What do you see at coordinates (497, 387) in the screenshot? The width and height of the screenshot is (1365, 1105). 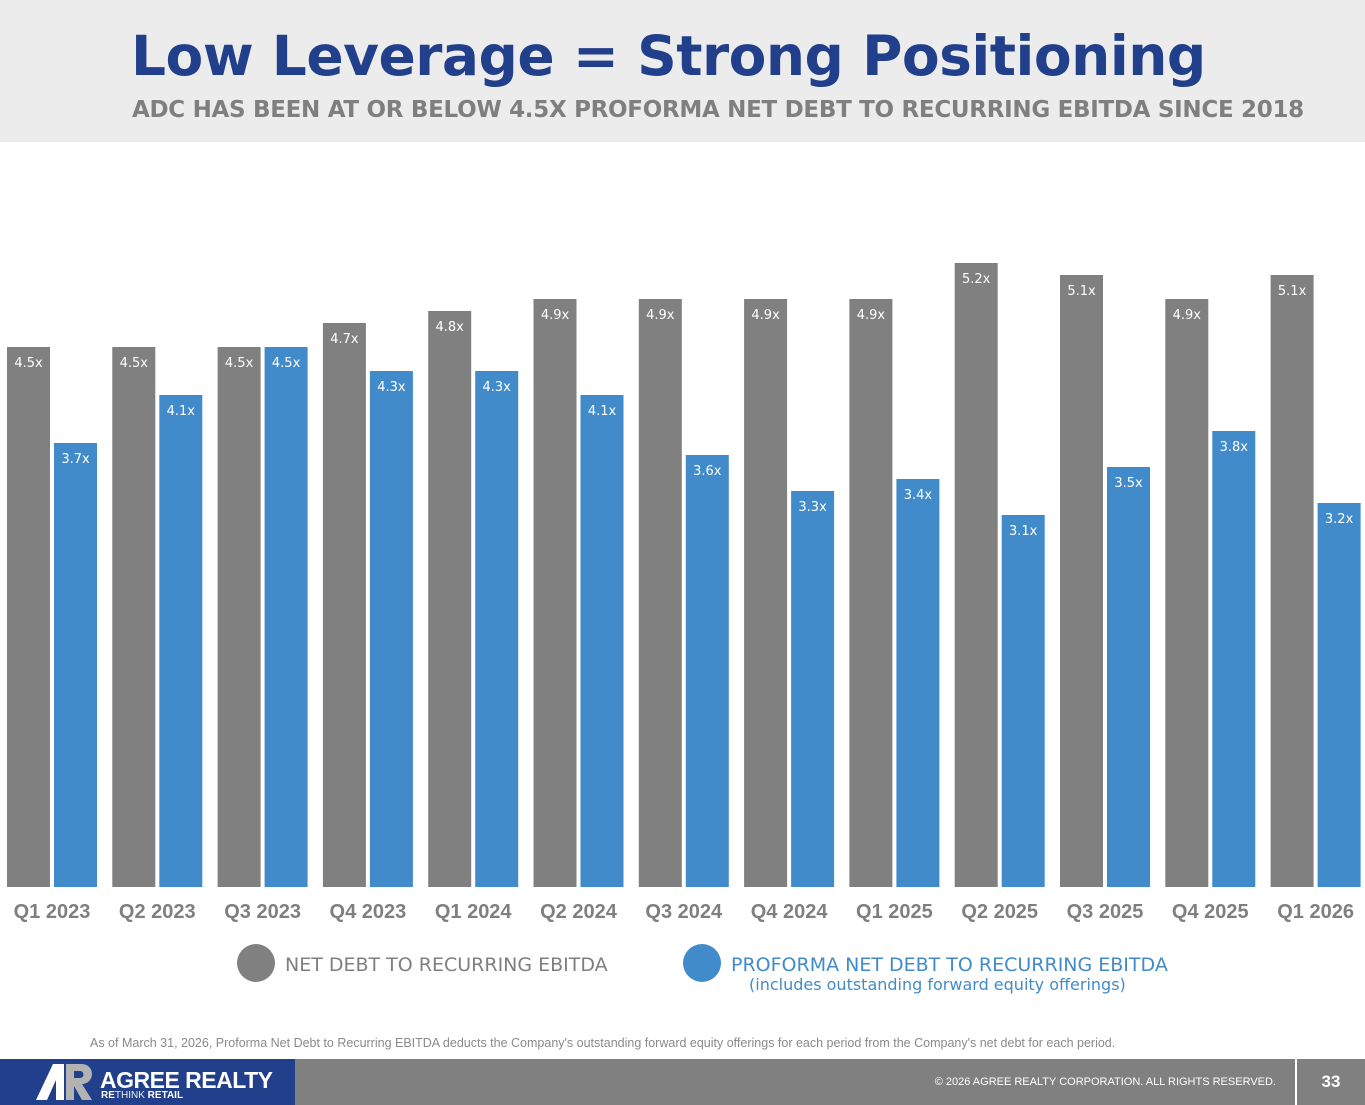 I see `data-label-proforma-q1-2024: 4.3x` at bounding box center [497, 387].